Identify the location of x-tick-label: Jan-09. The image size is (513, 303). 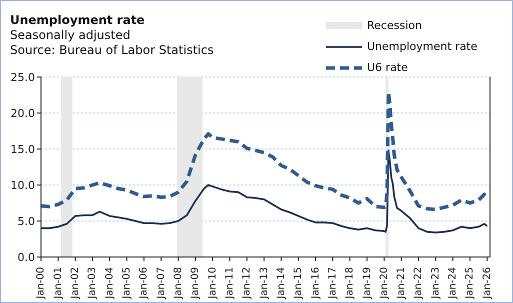
(196, 283).